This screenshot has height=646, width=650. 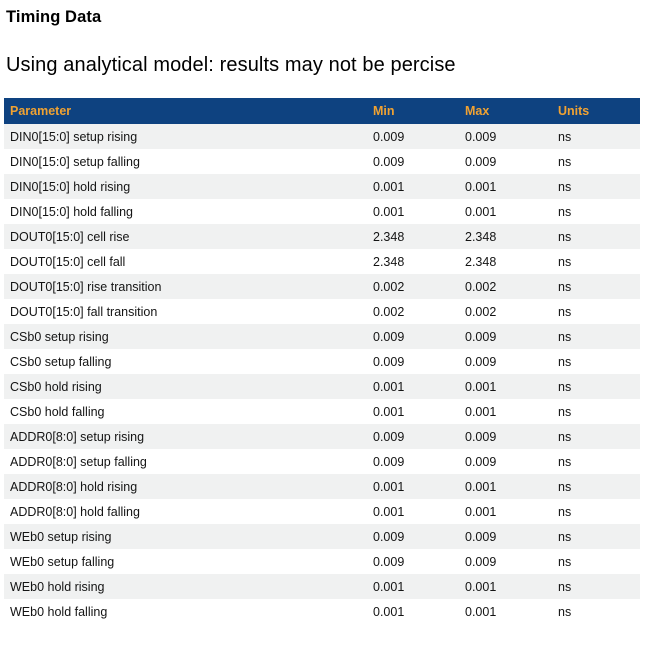 What do you see at coordinates (185, 111) in the screenshot?
I see `column-header-parameter: Parameter` at bounding box center [185, 111].